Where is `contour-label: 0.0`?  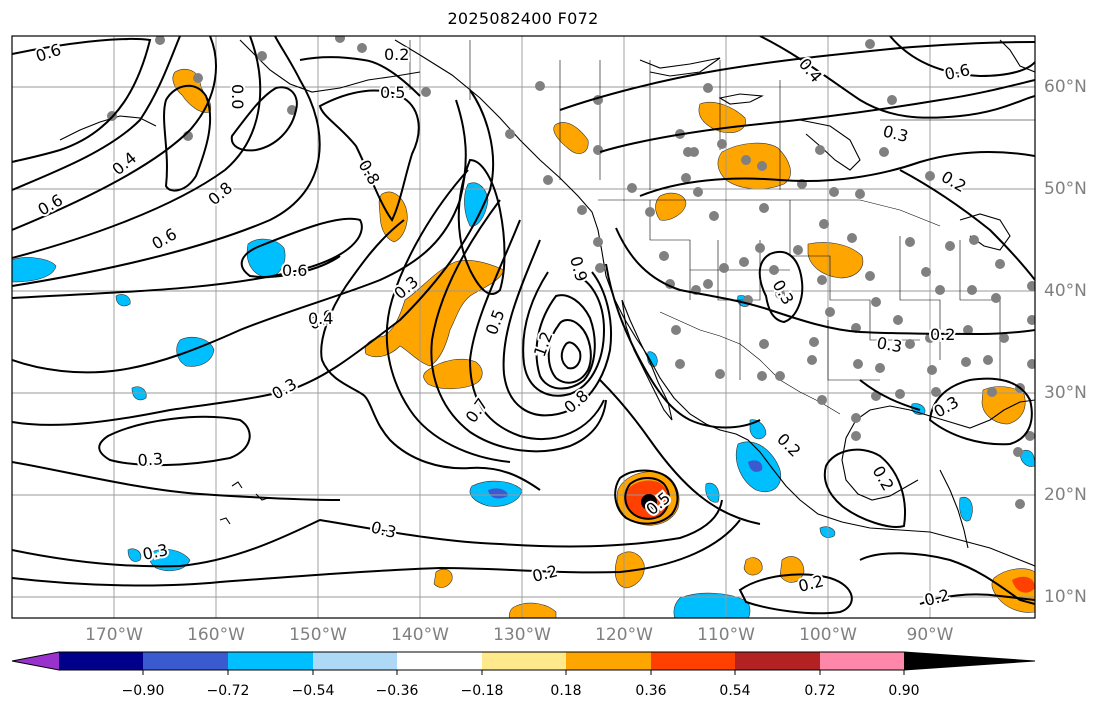
contour-label: 0.0 is located at coordinates (237, 96).